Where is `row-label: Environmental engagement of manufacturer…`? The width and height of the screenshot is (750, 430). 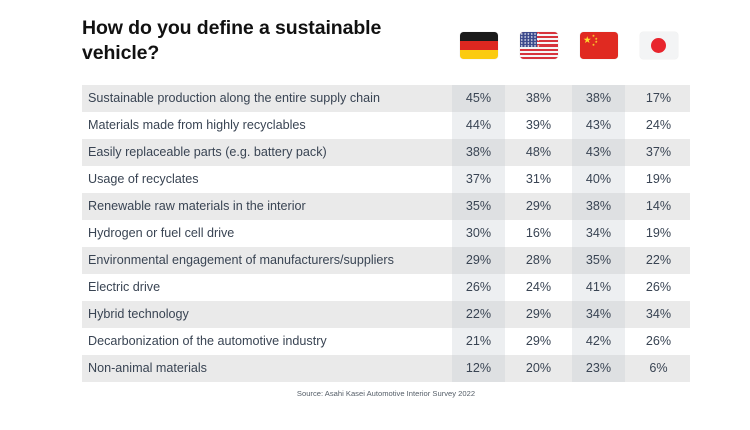
row-label: Environmental engagement of manufacturer… is located at coordinates (241, 260).